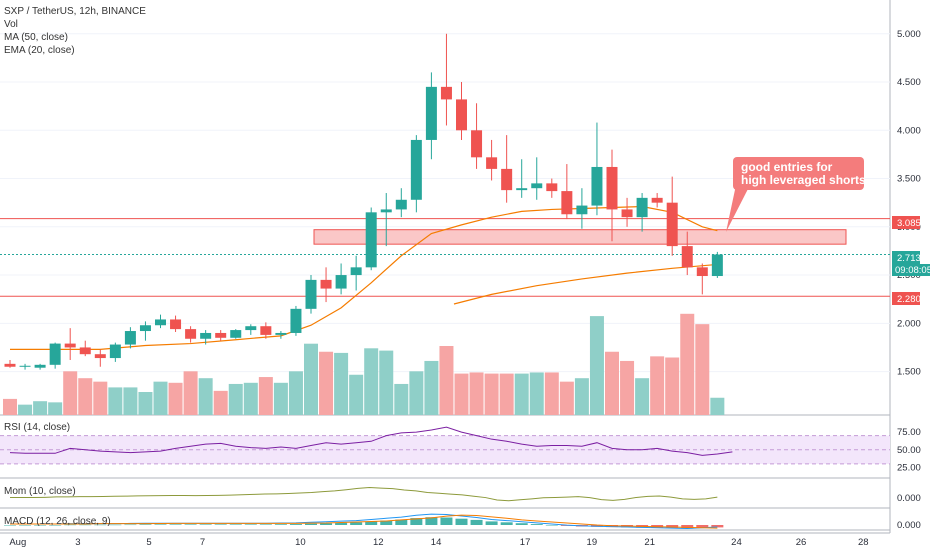  I want to click on annotation-callout: good entries for high leveraged shorts, so click(796, 194).